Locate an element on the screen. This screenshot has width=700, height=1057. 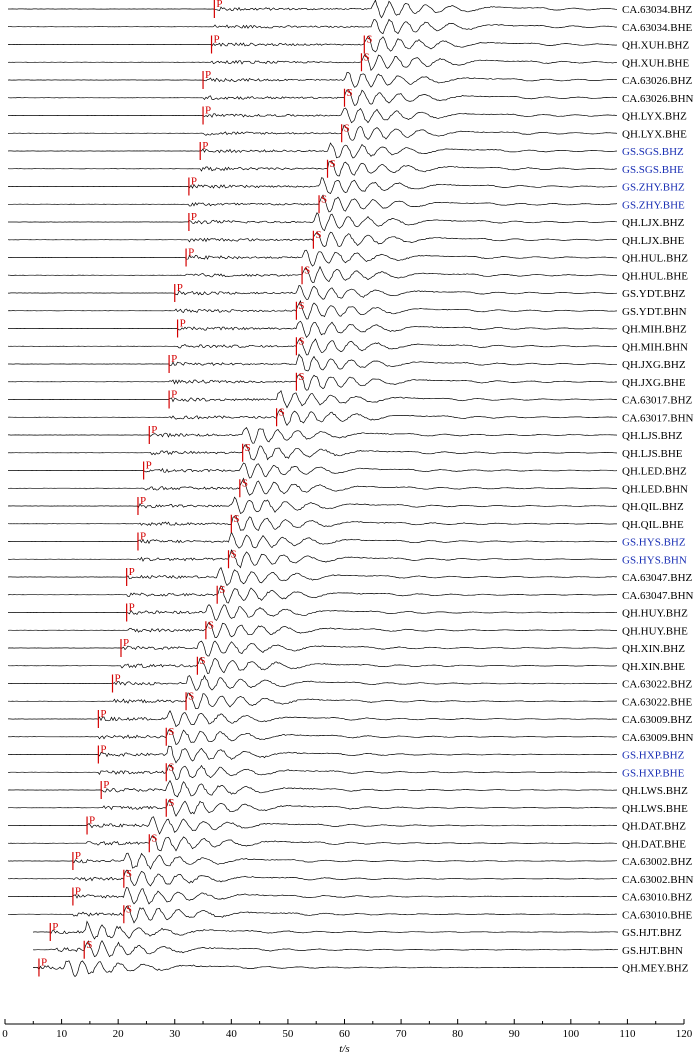
station-label: CA.63026.BHN is located at coordinates (658, 99).